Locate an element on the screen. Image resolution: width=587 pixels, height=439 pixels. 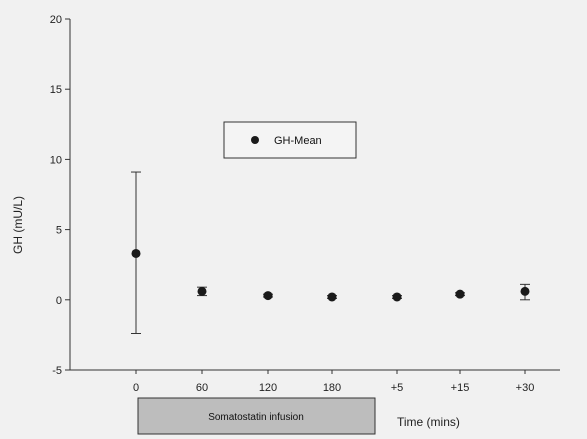
x-tick-label: 0 is located at coordinates (136, 388).